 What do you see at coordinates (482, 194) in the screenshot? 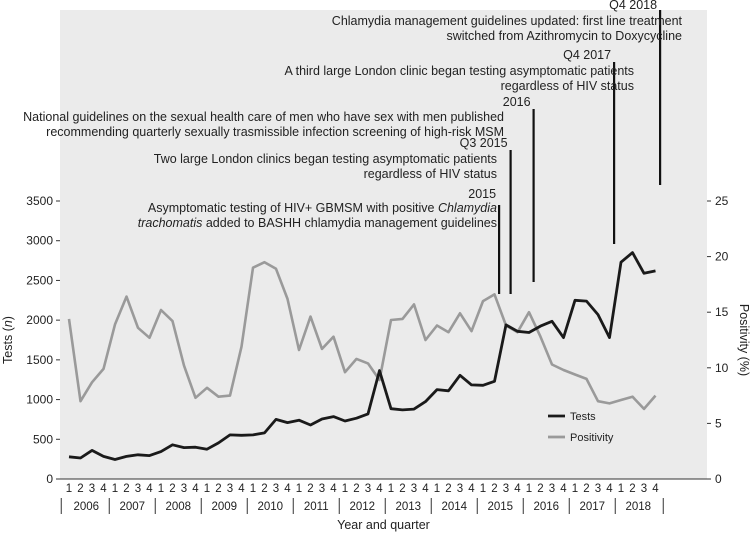
I see `annotation-label: 2015` at bounding box center [482, 194].